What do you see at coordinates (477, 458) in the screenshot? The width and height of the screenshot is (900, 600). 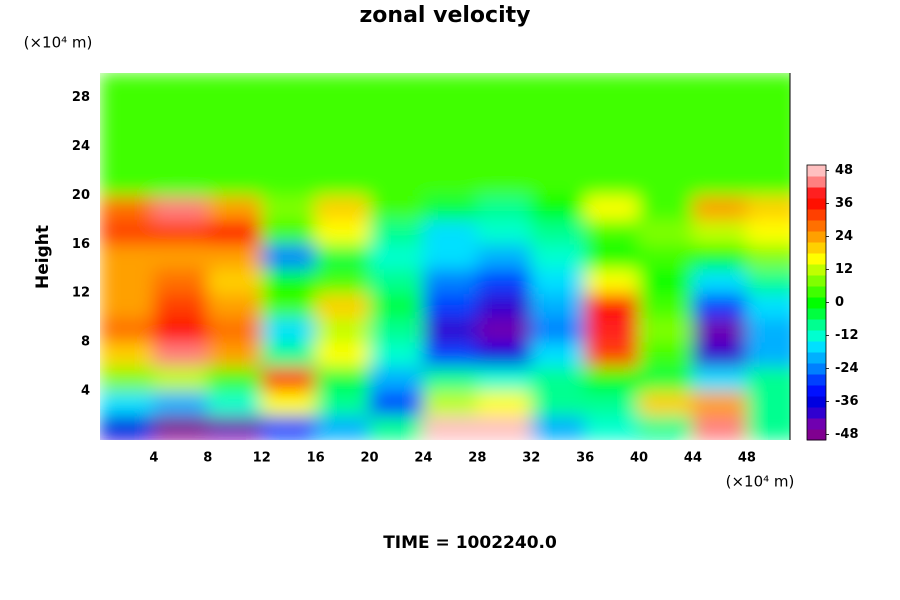 I see `x-tick-label: 28` at bounding box center [477, 458].